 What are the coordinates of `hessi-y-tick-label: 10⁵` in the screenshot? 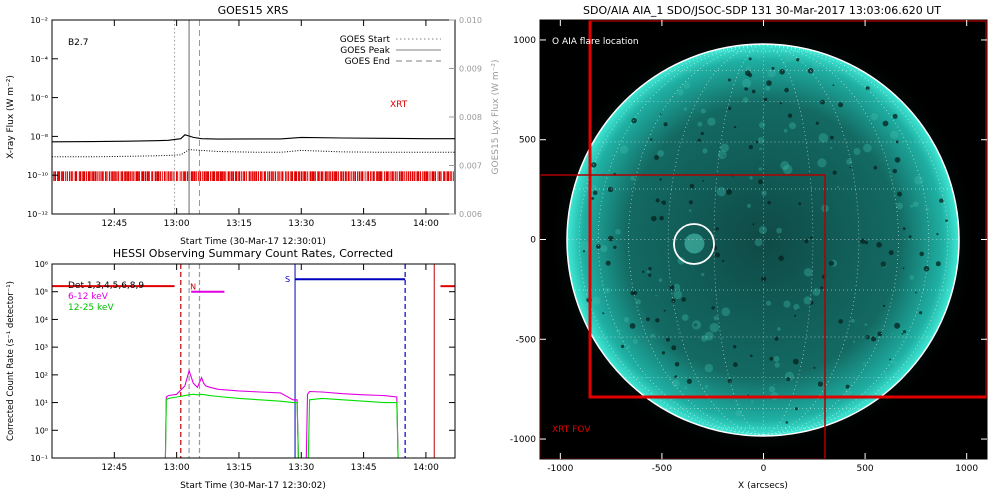 It's located at (41, 292).